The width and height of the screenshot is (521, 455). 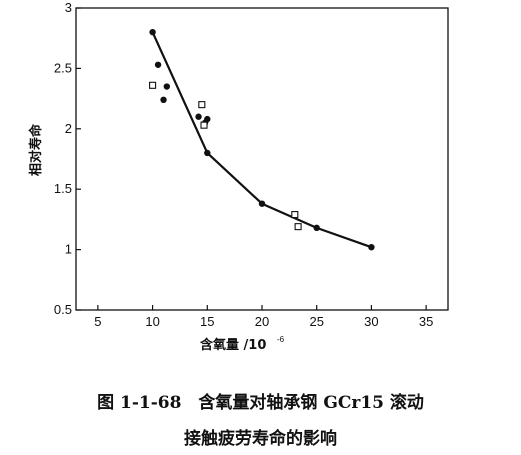 What do you see at coordinates (63, 309) in the screenshot?
I see `y-tick-label: 0.5` at bounding box center [63, 309].